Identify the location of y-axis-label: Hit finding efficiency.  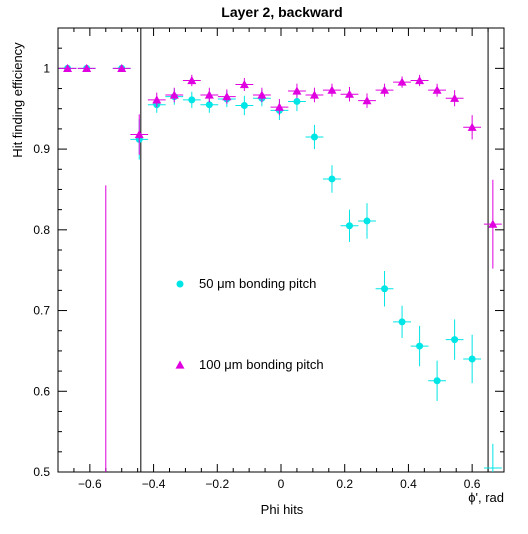
(17, 100).